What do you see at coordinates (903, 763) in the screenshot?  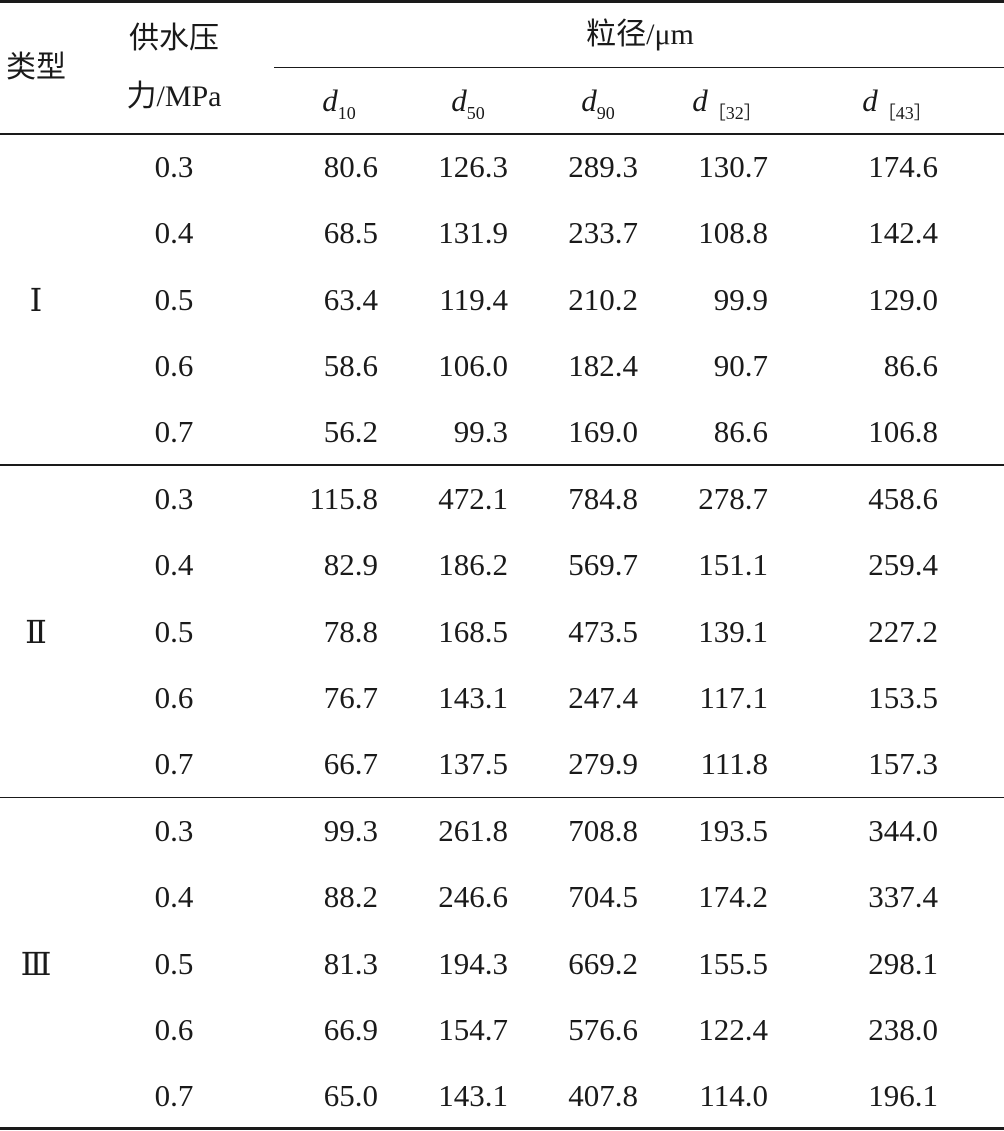 I see `value-cell-d43: 157.3` at bounding box center [903, 763].